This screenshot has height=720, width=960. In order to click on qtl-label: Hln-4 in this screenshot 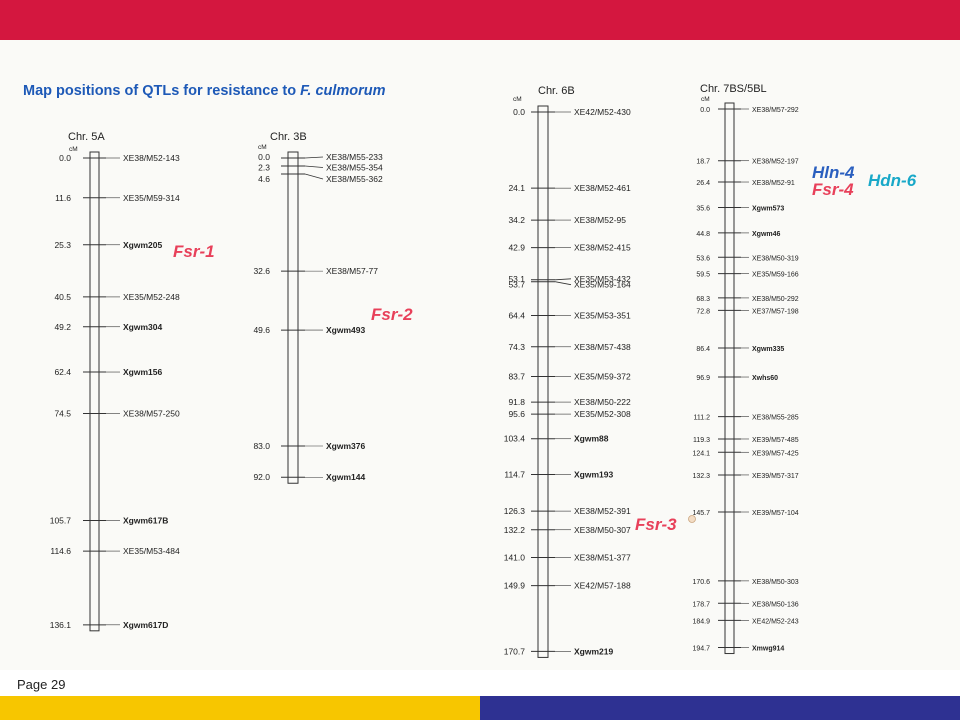, I will do `click(833, 172)`.